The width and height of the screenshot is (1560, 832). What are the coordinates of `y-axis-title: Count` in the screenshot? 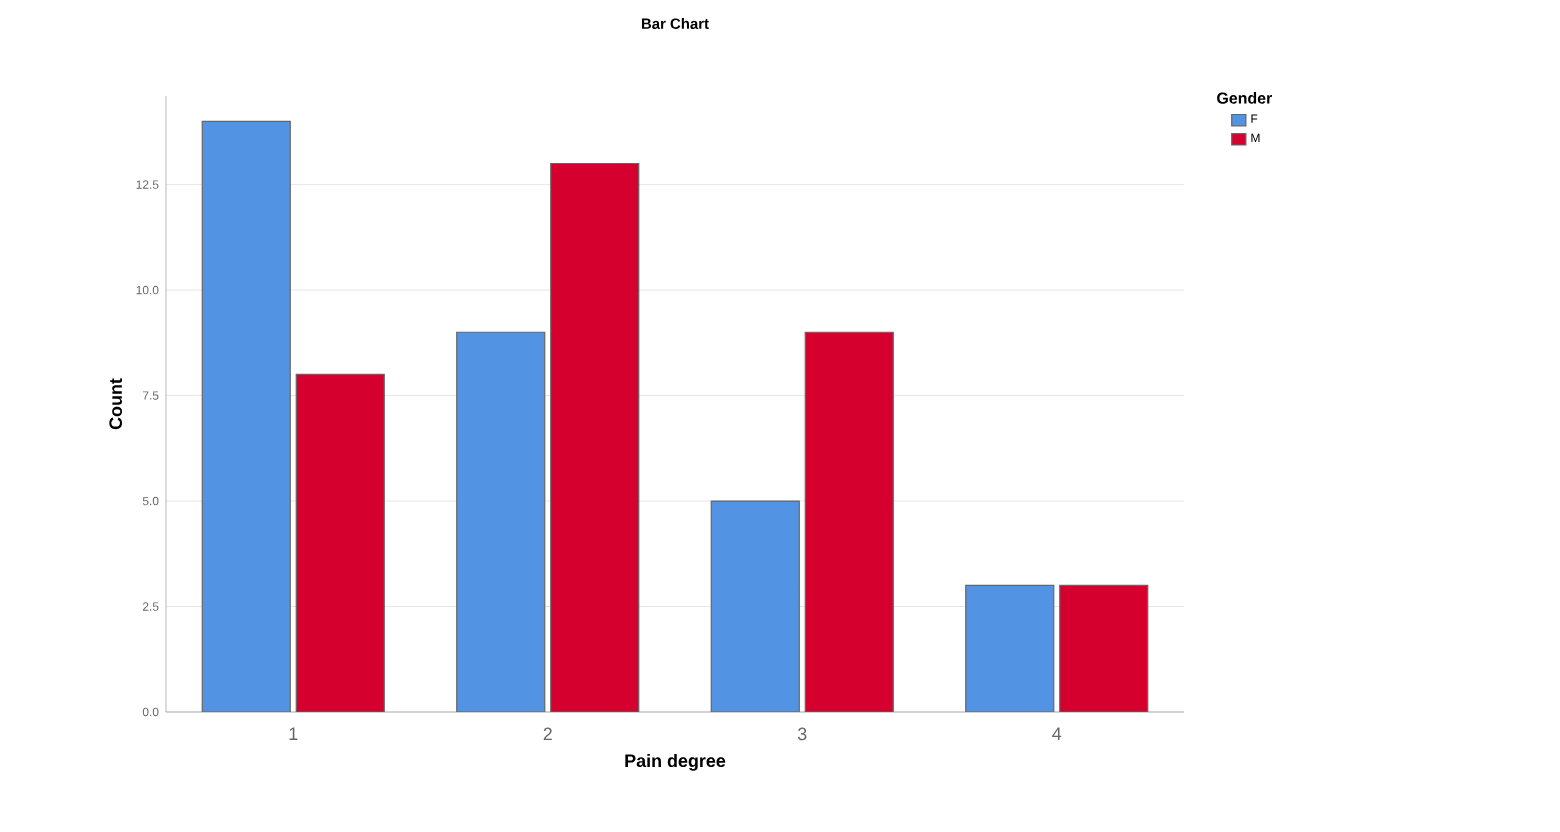 It's located at (116, 404).